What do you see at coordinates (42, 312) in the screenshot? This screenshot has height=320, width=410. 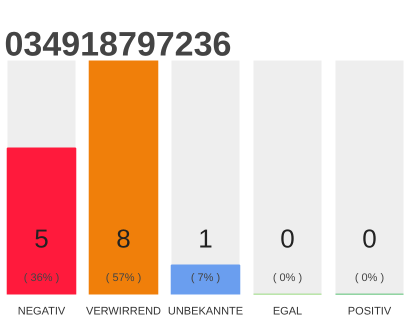 I see `x-tick-label: NEGATIV` at bounding box center [42, 312].